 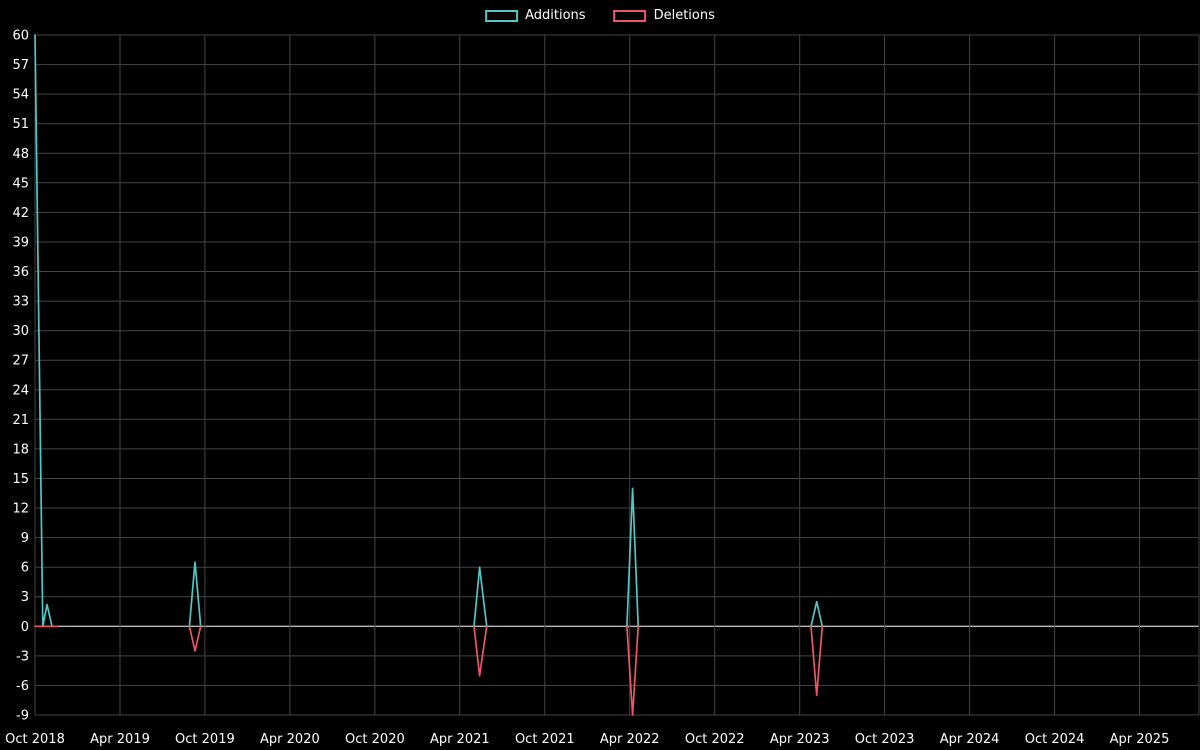 I want to click on svg-text: Oct 2024, so click(x=1055, y=739).